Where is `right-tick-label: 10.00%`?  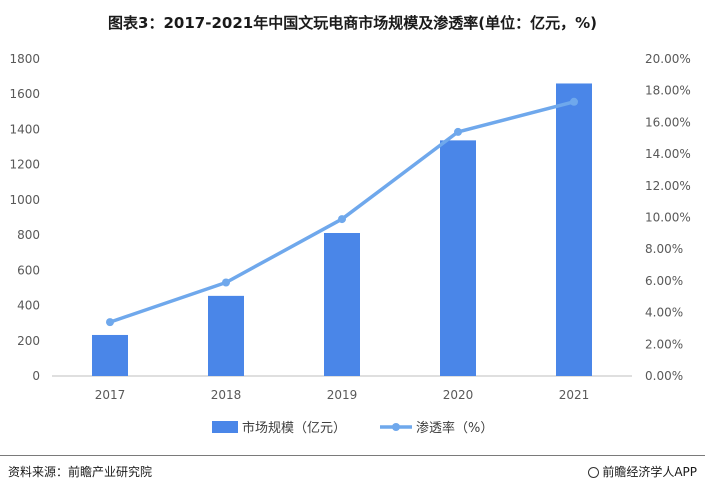 right-tick-label: 10.00% is located at coordinates (668, 218).